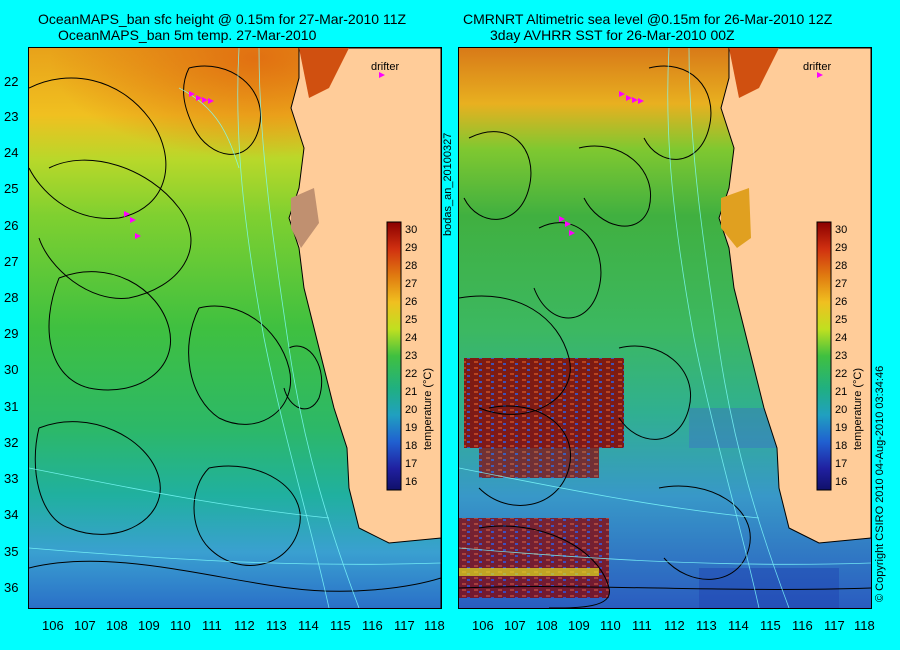 This screenshot has height=650, width=900. What do you see at coordinates (385, 67) in the screenshot?
I see `left-drifter-label: drifter` at bounding box center [385, 67].